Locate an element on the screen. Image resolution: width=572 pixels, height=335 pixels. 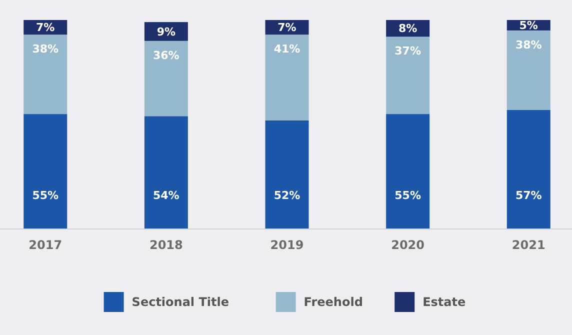
x-tick-label: 2017 is located at coordinates (45, 245).